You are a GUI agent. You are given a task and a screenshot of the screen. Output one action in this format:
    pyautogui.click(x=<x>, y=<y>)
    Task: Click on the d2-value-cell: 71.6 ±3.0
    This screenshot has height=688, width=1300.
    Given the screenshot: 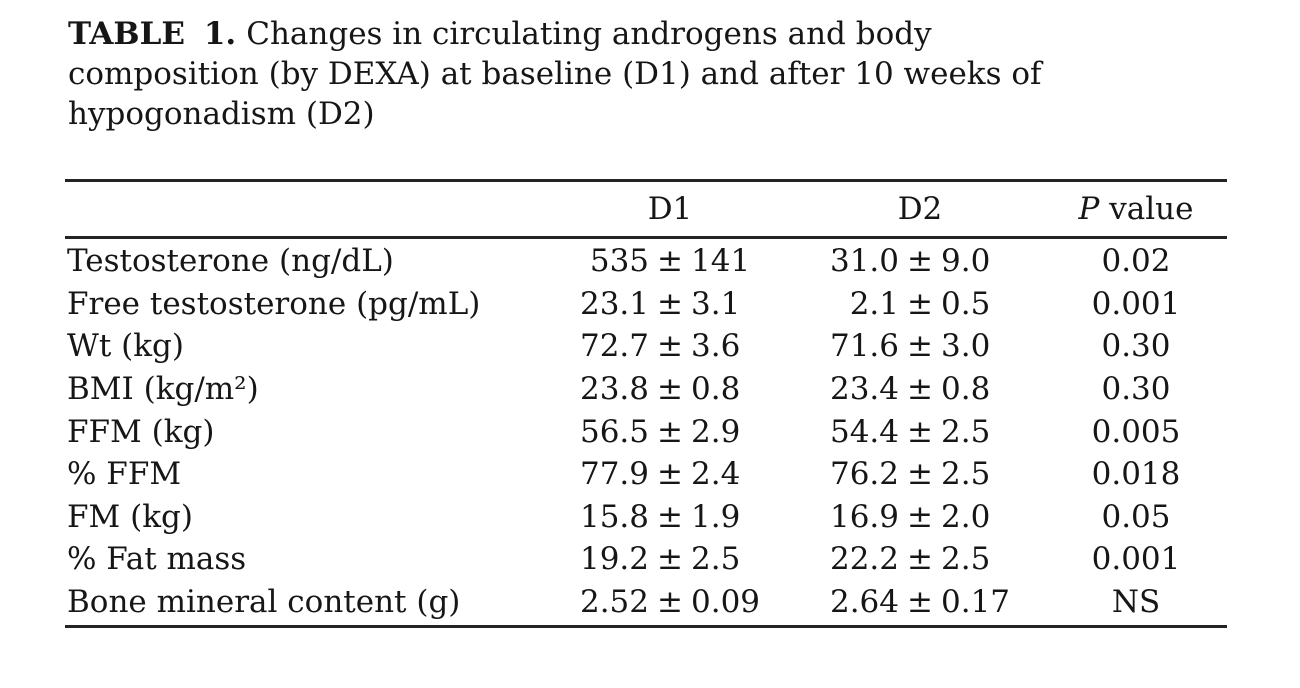 What is the action you would take?
    pyautogui.click(x=920, y=346)
    